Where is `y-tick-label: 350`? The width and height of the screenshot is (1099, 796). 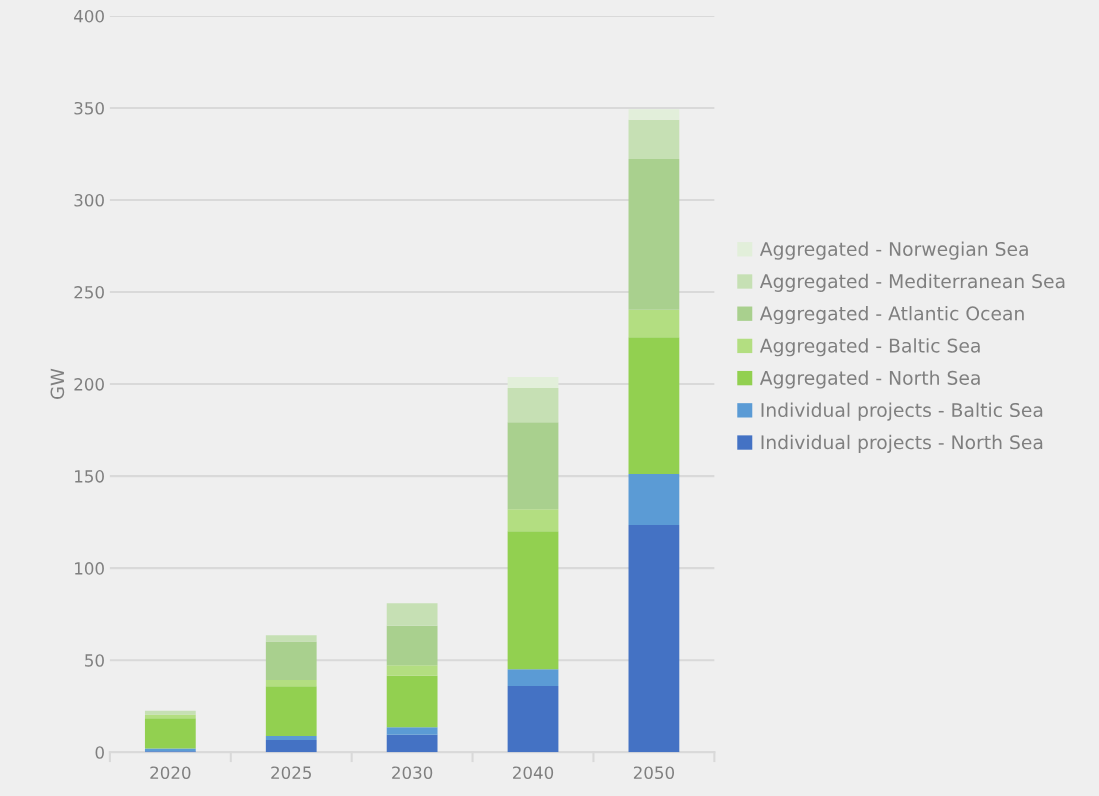 y-tick-label: 350 is located at coordinates (89, 108).